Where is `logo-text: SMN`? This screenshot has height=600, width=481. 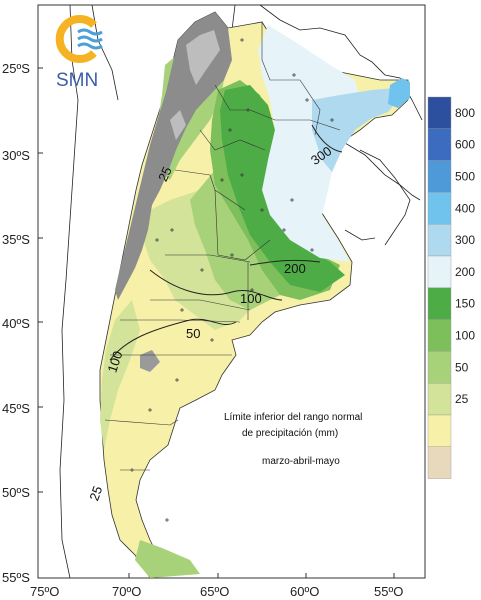
logo-text: SMN is located at coordinates (77, 80).